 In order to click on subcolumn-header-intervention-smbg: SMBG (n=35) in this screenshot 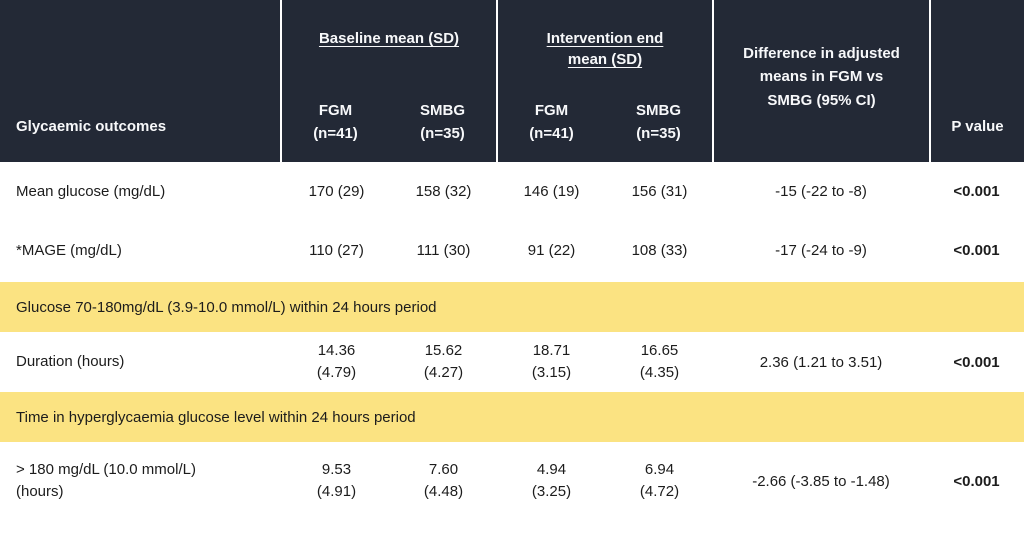, I will do `click(658, 122)`.